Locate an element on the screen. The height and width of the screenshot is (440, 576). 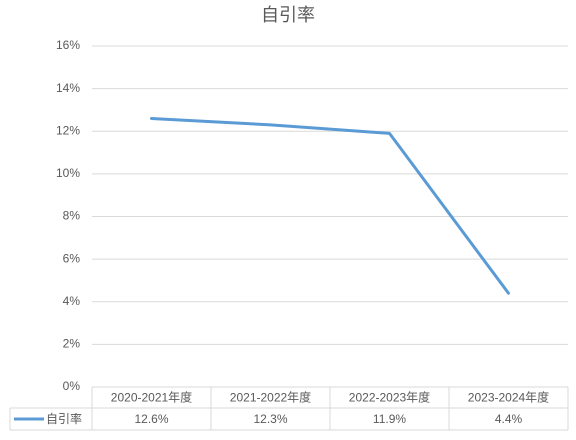
x-tick-label: 2020-2021年度 is located at coordinates (151, 397).